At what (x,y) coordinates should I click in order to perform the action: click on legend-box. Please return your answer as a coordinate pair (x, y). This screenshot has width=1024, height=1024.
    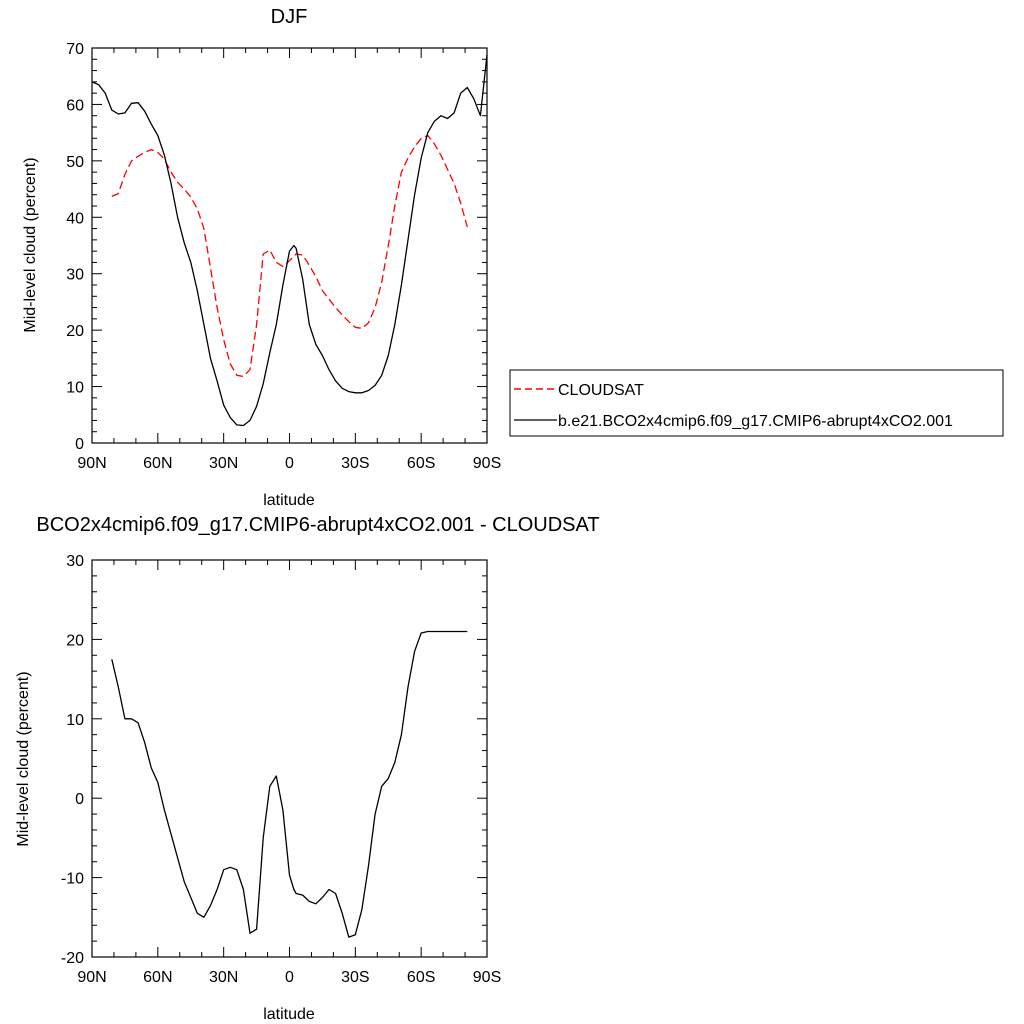
    Looking at the image, I should click on (756, 403).